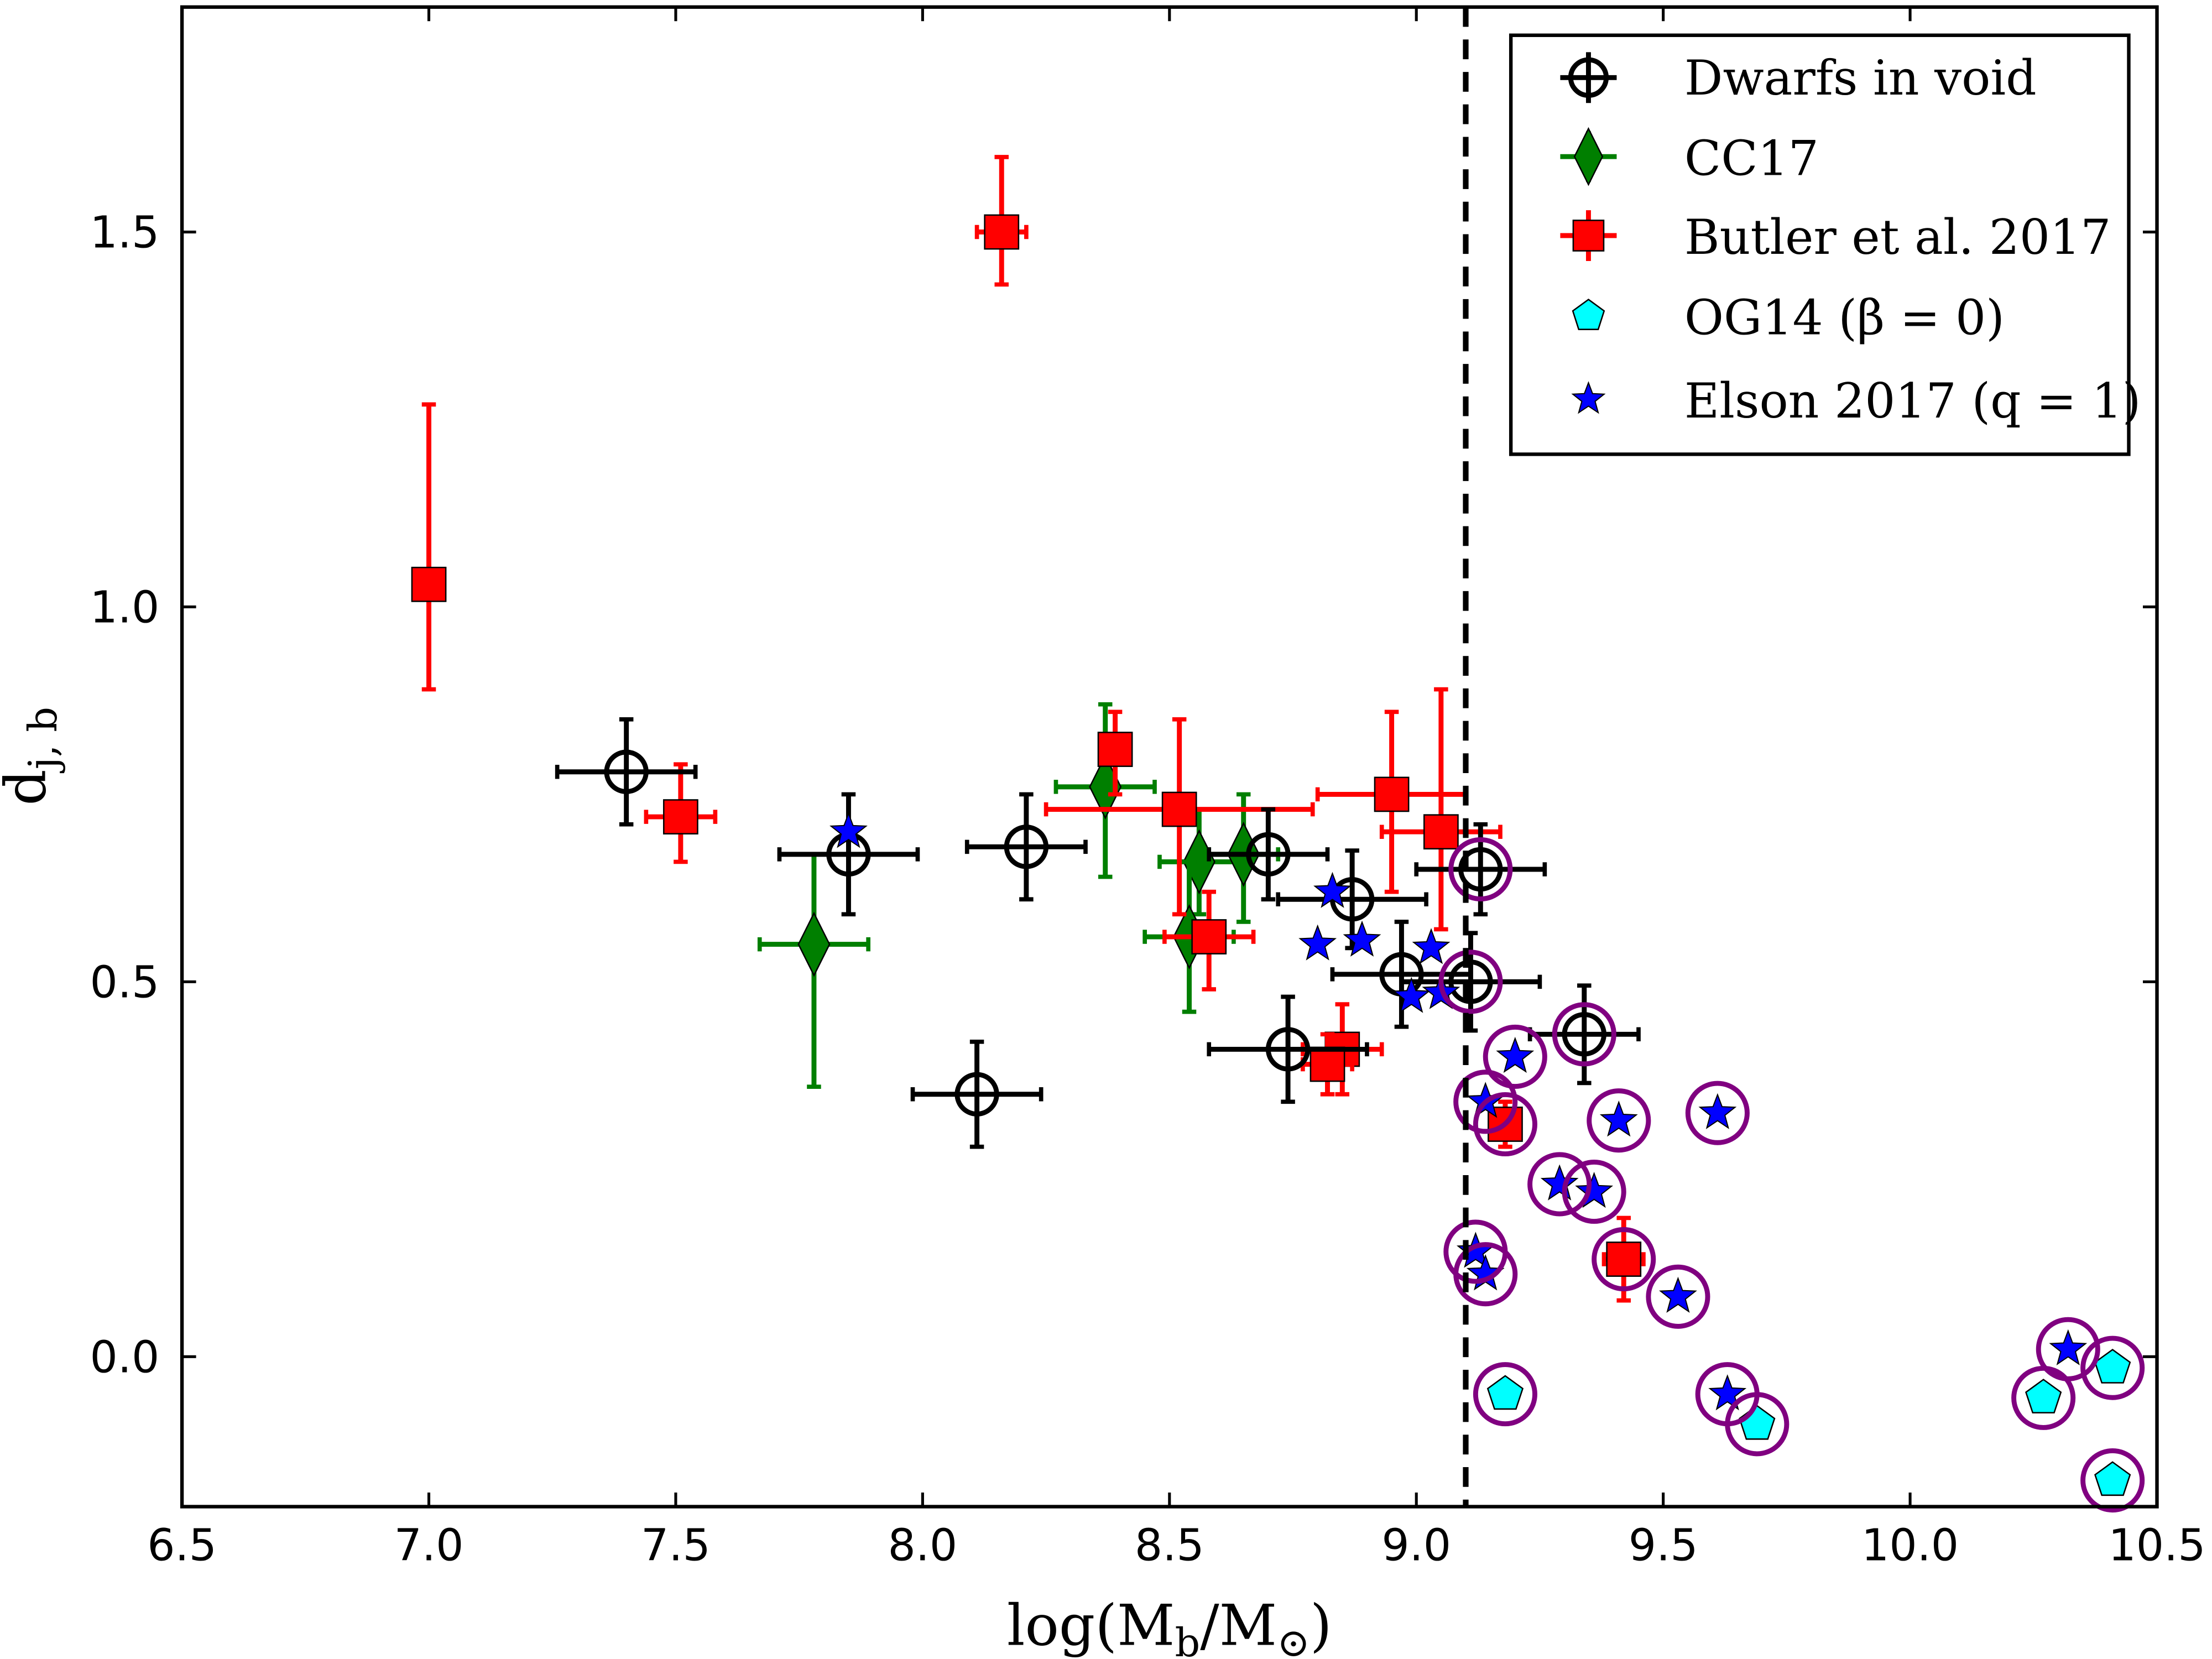  What do you see at coordinates (814, 944) in the screenshot?
I see `marker-diamond` at bounding box center [814, 944].